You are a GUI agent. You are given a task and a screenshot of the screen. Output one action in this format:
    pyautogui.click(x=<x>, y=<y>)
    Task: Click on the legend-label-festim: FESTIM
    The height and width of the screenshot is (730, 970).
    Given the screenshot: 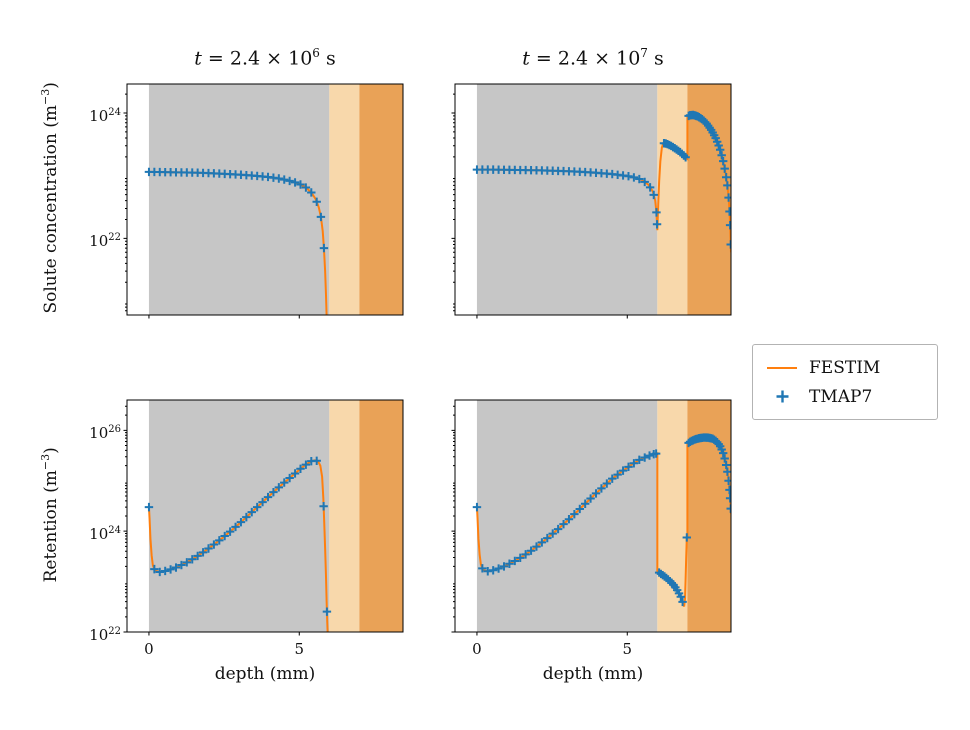 What is the action you would take?
    pyautogui.click(x=845, y=367)
    